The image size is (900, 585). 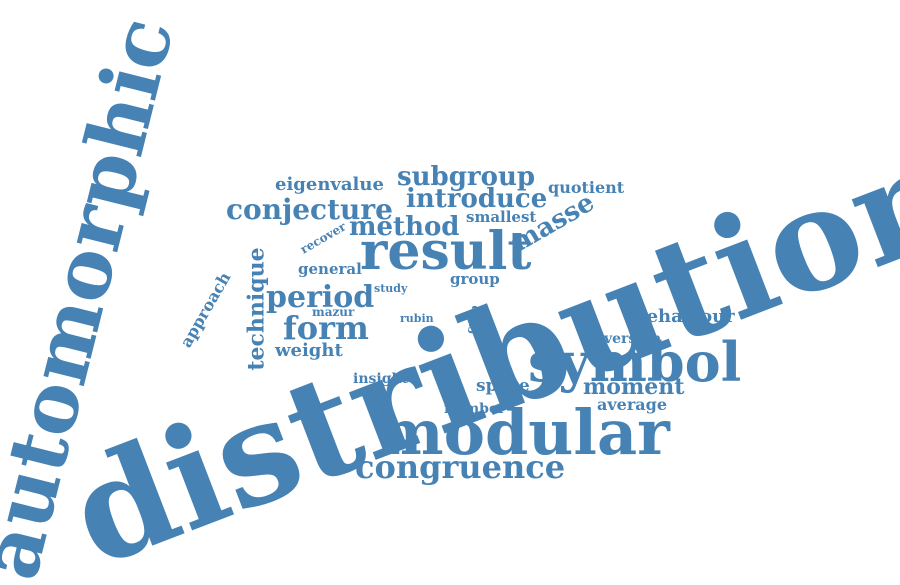 I want to click on word-approach: approach, so click(x=205, y=309).